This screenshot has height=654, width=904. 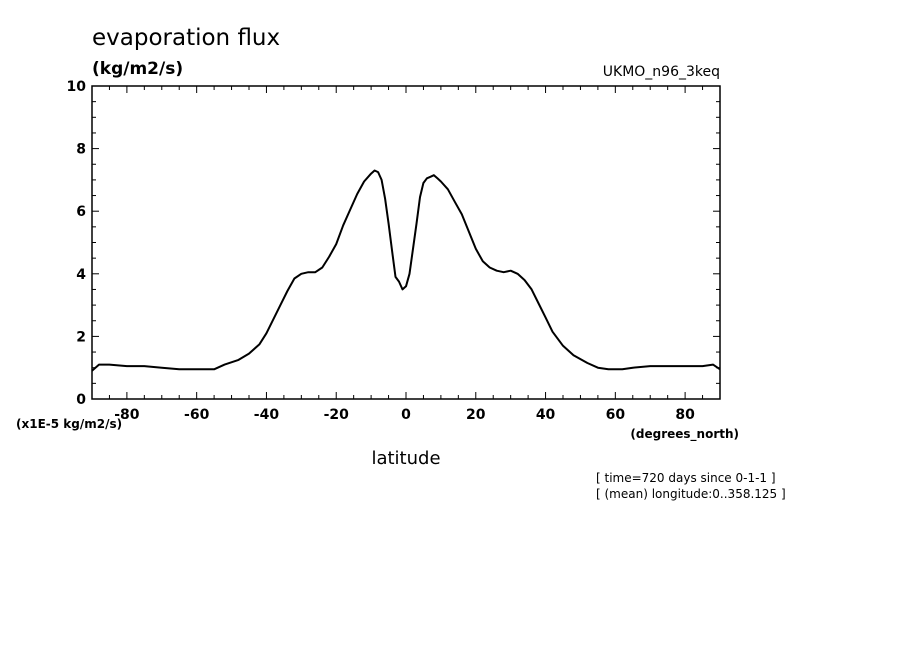 I want to click on x-tick-label: -60, so click(x=197, y=415).